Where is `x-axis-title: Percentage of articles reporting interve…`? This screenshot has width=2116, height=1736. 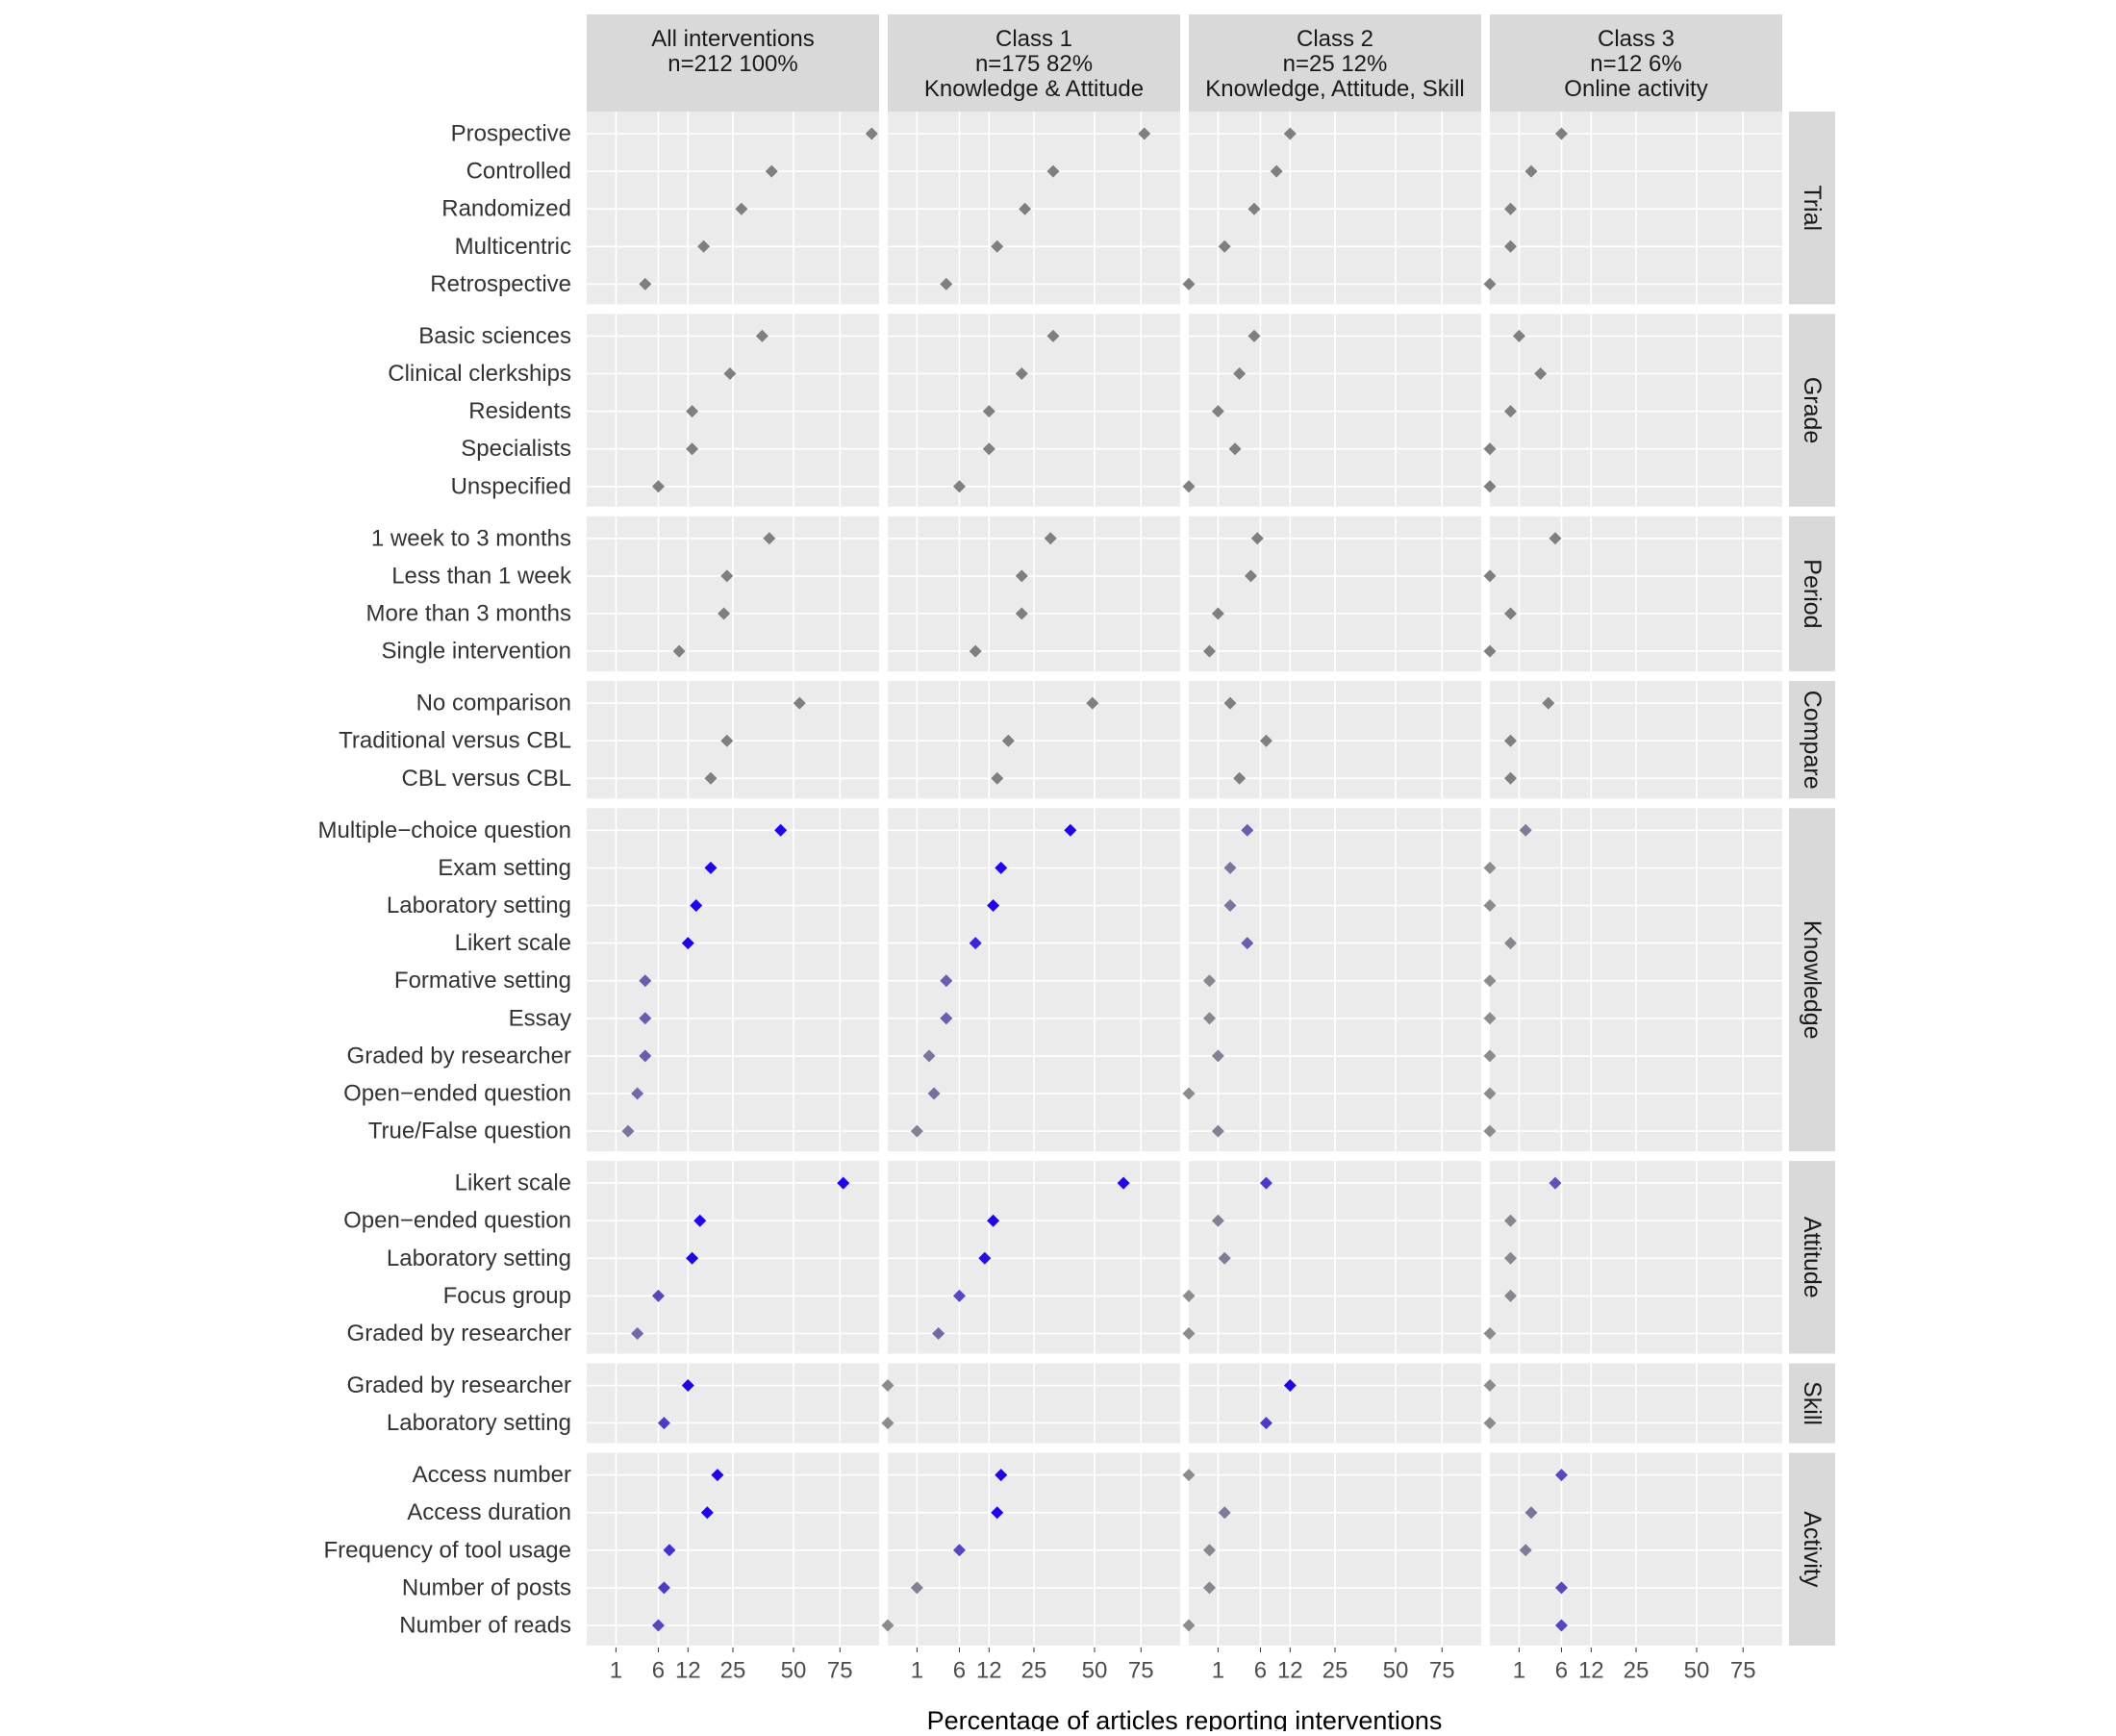
x-axis-title: Percentage of articles reporting interve… is located at coordinates (1185, 1718).